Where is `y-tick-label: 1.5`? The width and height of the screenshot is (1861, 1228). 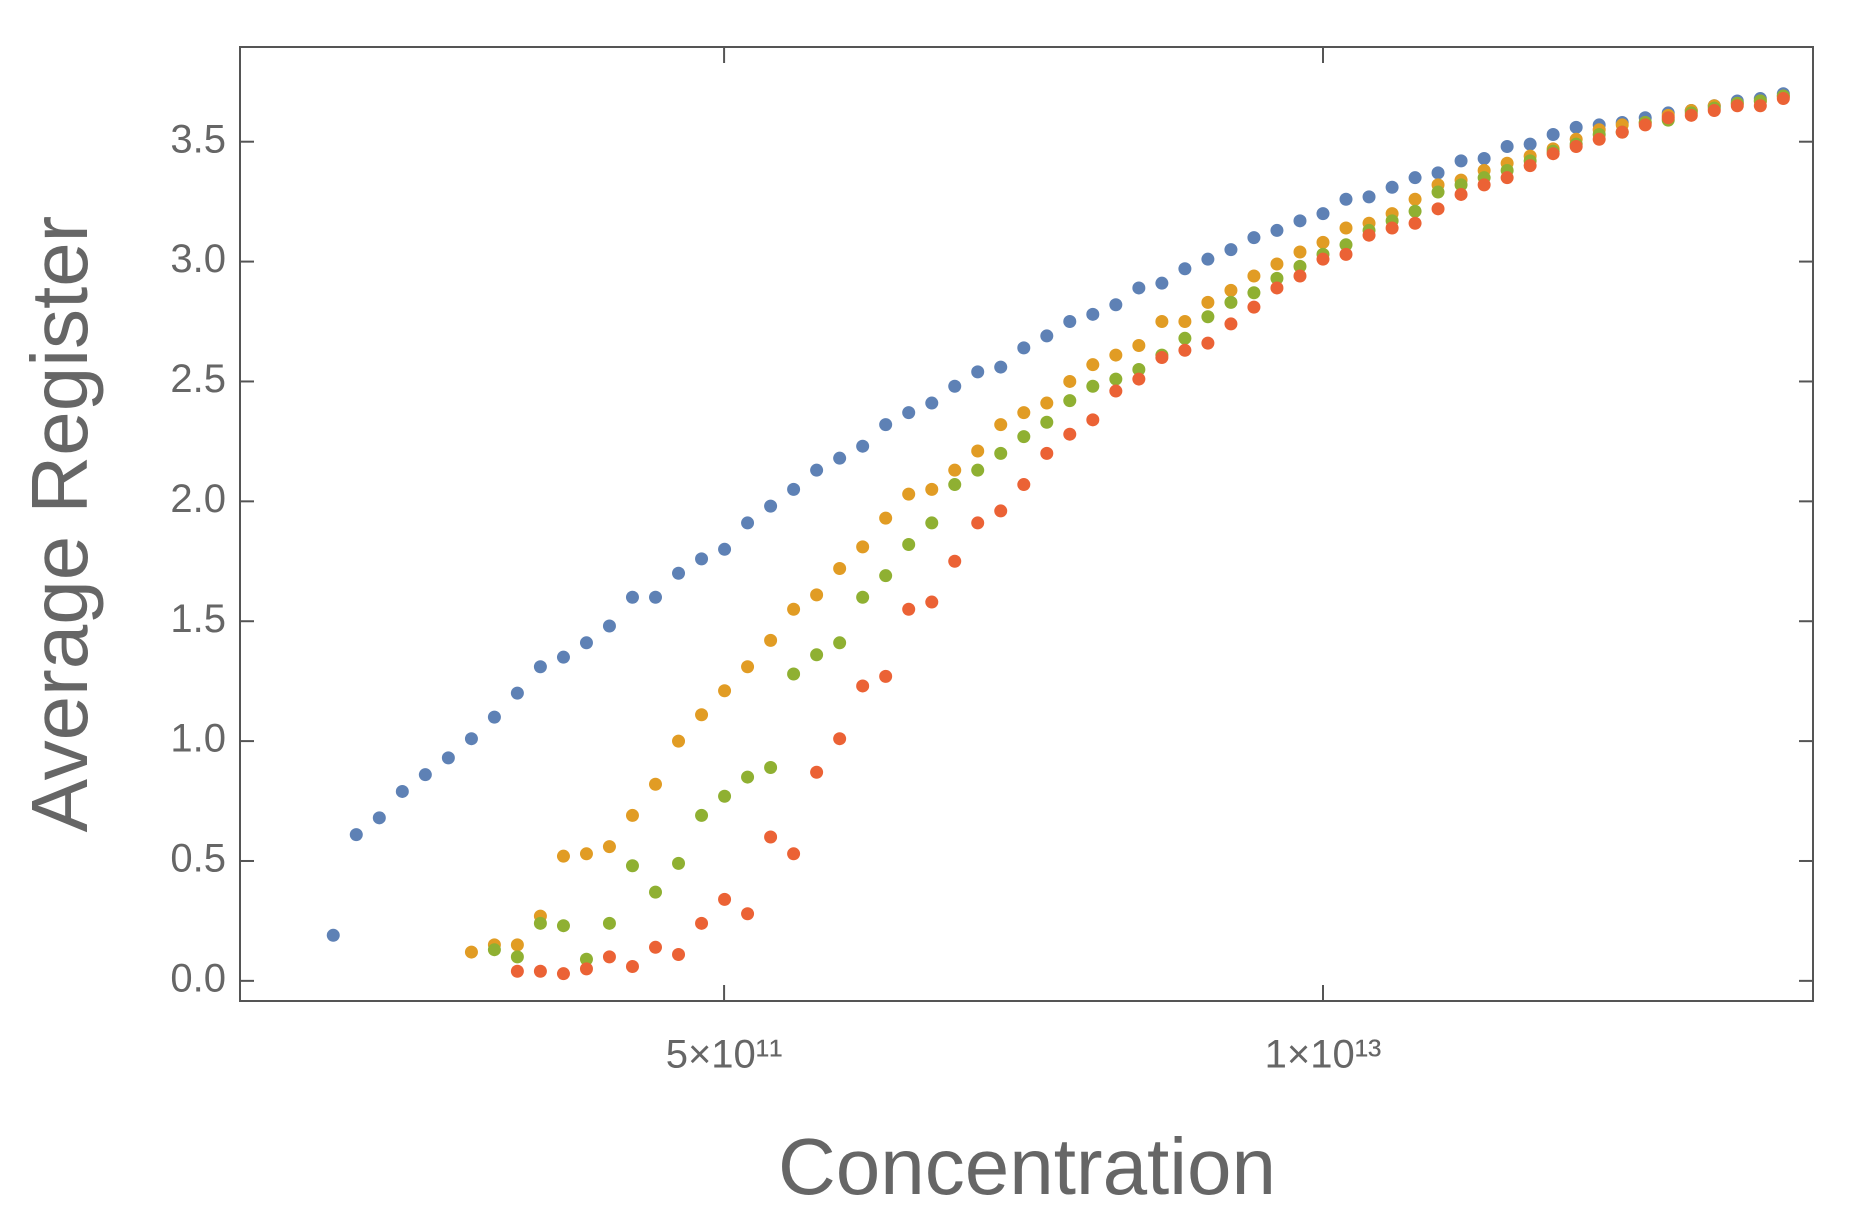
y-tick-label: 1.5 is located at coordinates (198, 619).